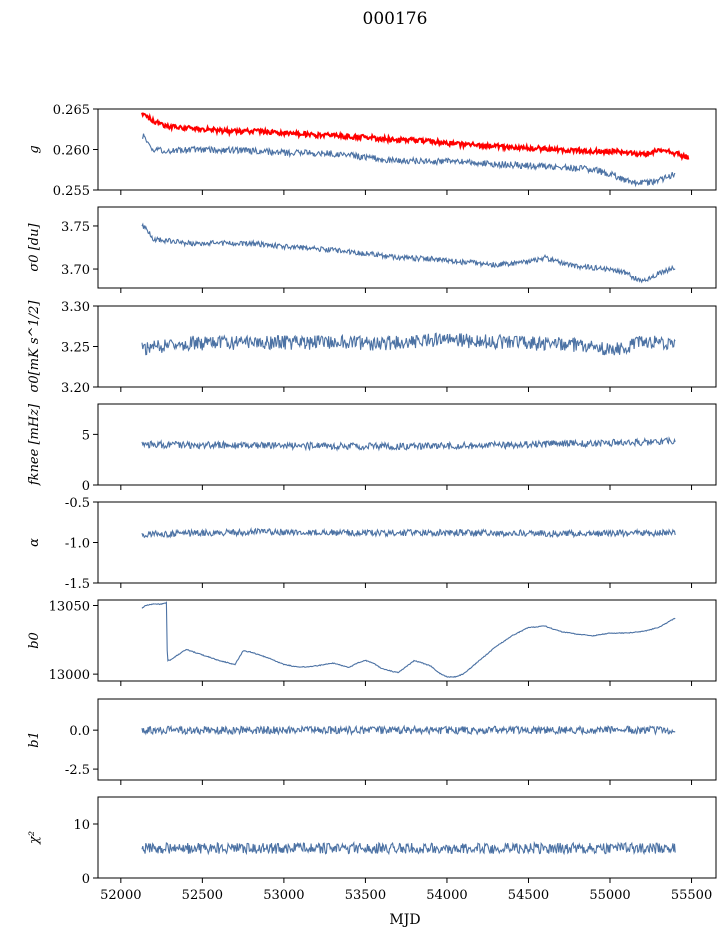 This screenshot has width=725, height=936. I want to click on y-tick-label: -0.5, so click(77, 503).